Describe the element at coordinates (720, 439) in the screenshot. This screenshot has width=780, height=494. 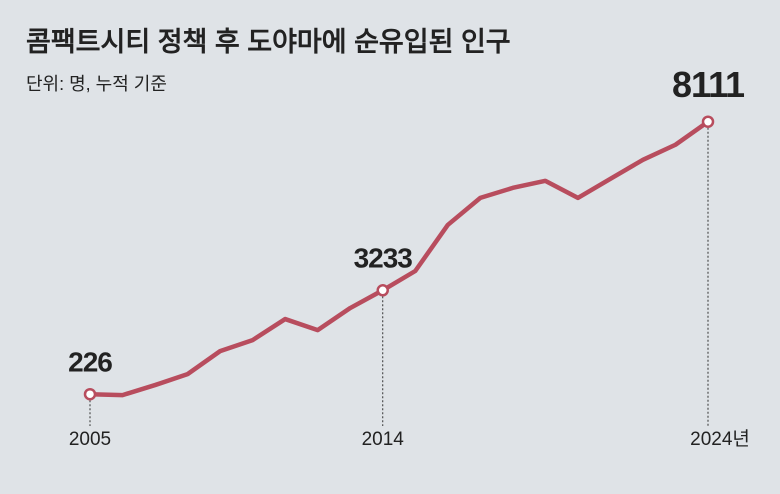
I see `x-tick-label: 2024년` at that location.